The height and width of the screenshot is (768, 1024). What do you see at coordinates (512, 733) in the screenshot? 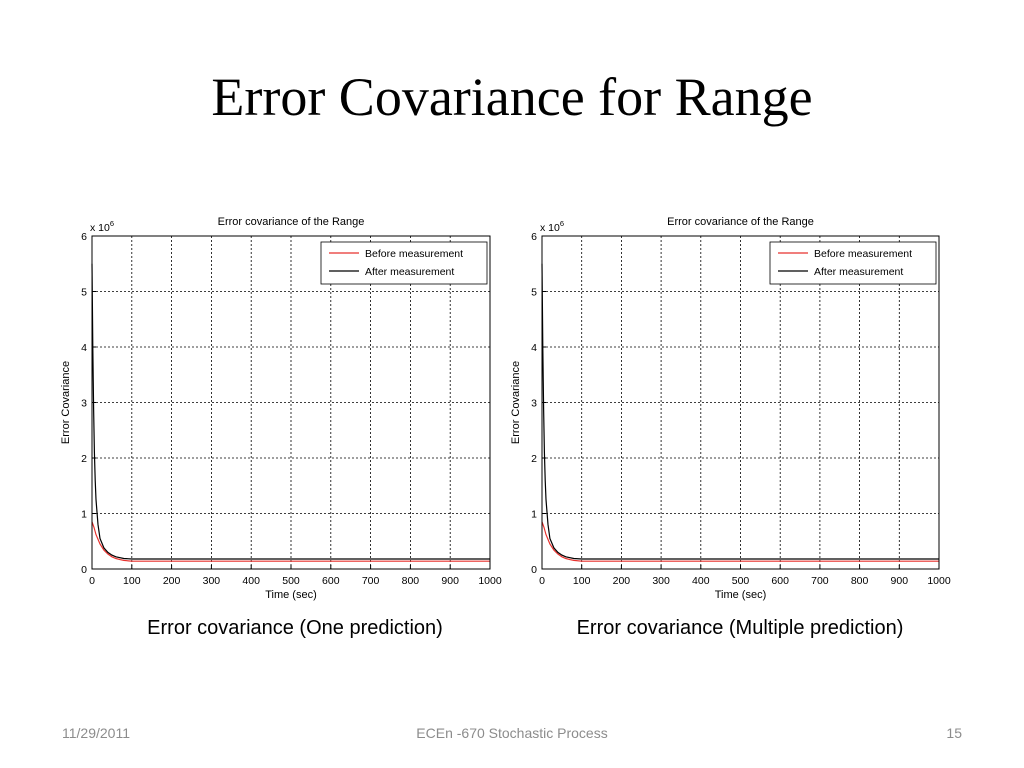
I see `footer-course: ECEn -670 Stochastic Process` at bounding box center [512, 733].